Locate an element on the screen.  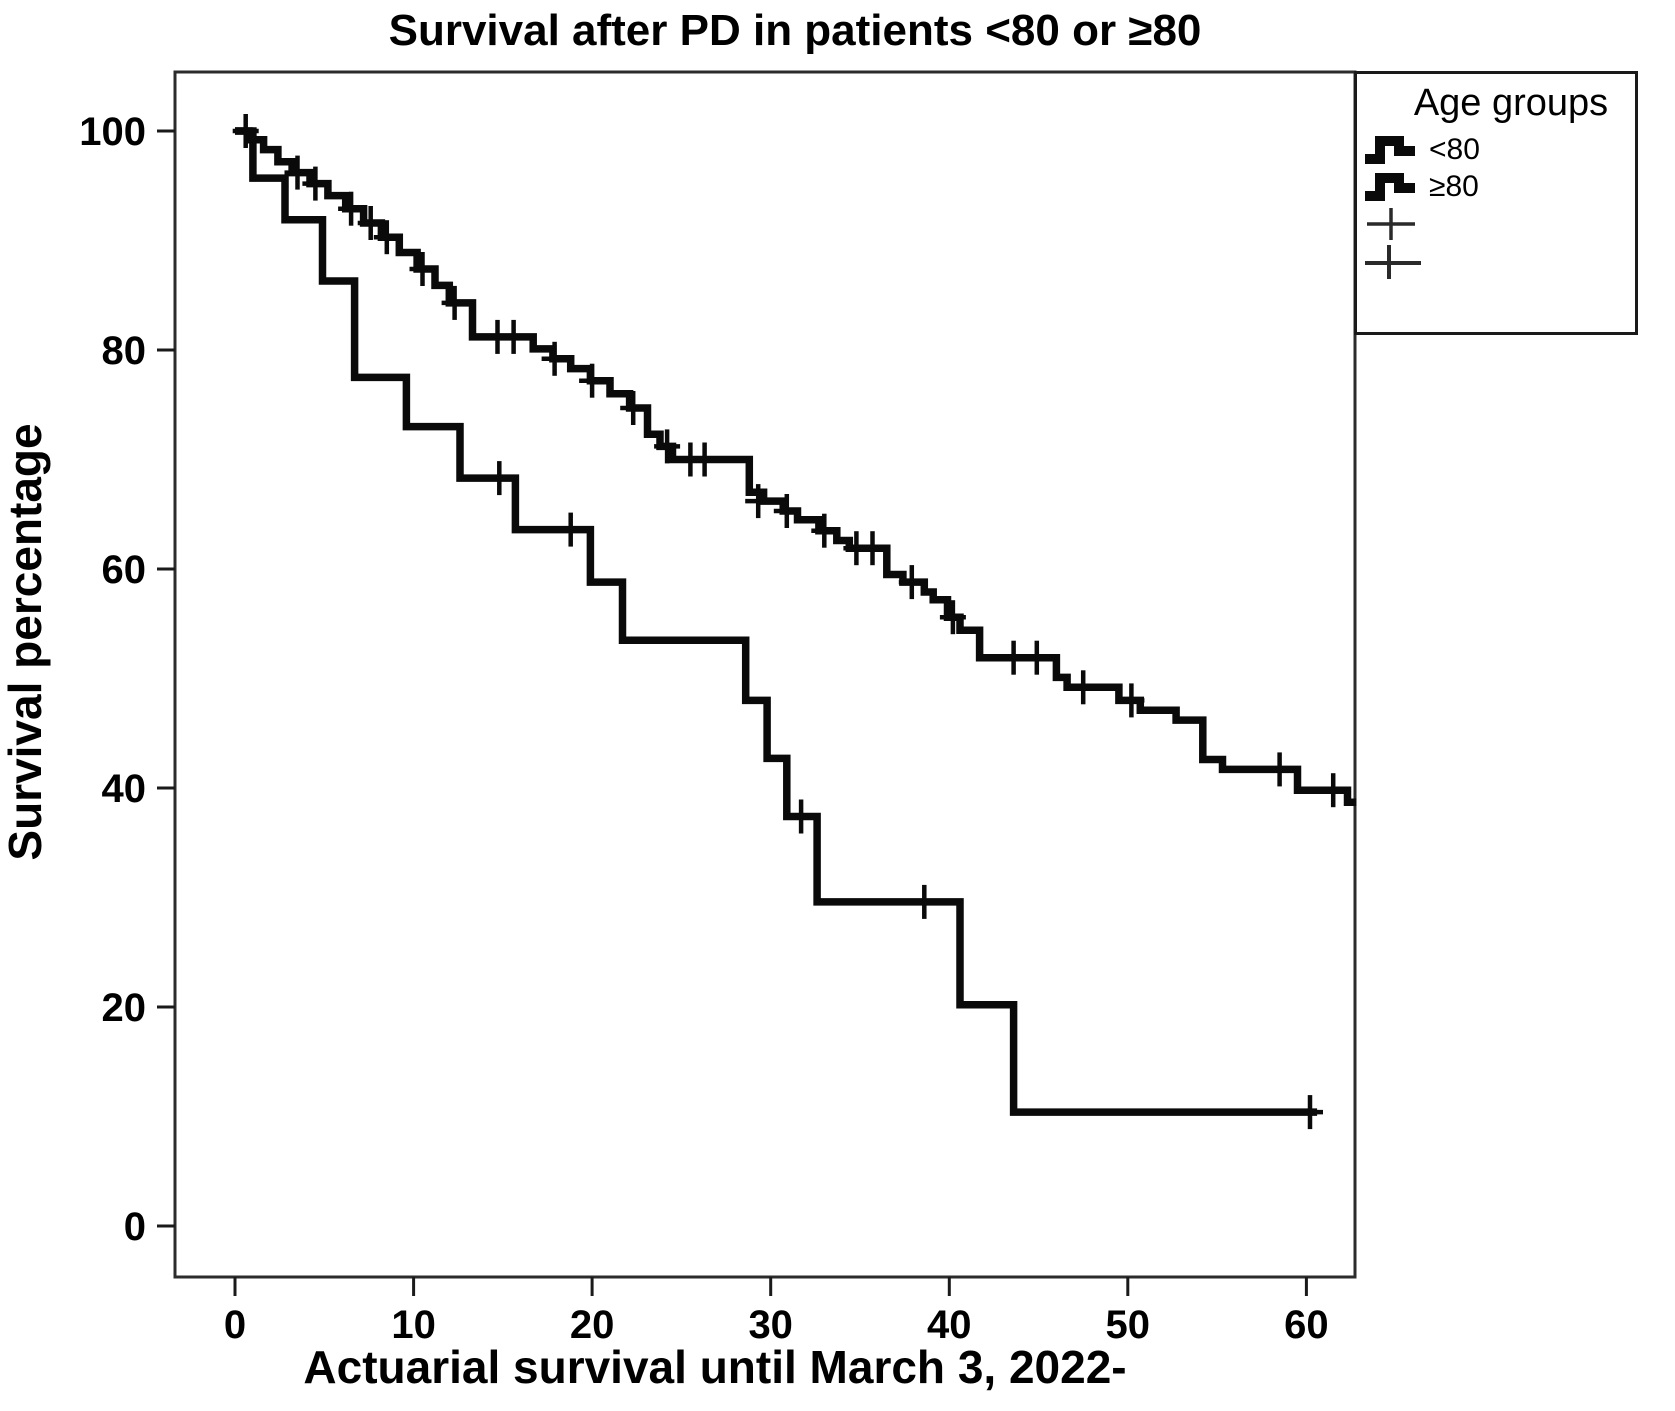
x-tick-label: 40 is located at coordinates (949, 1325).